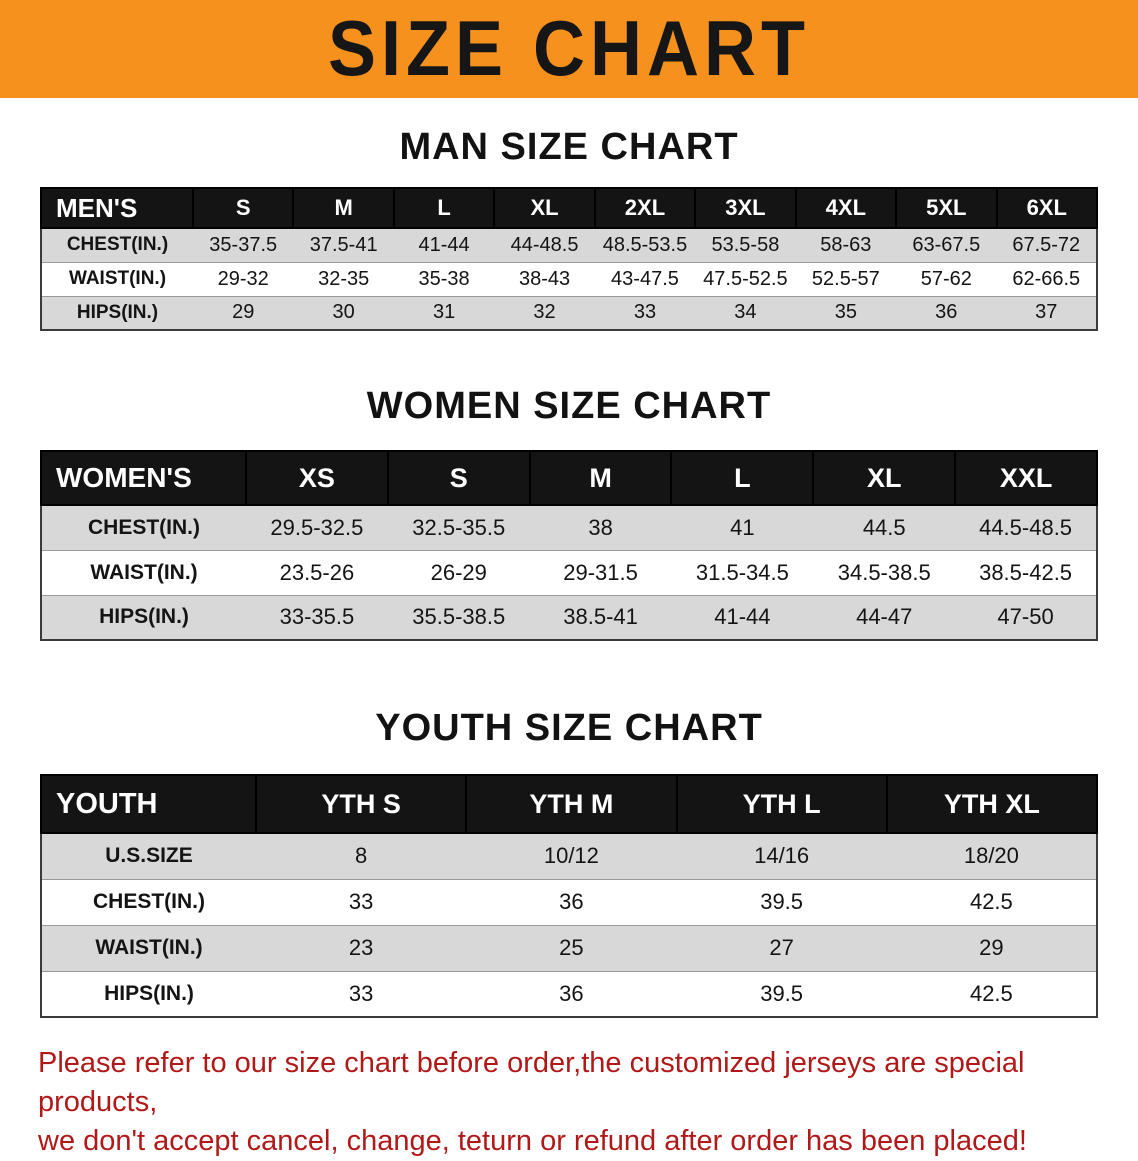  Describe the element at coordinates (992, 804) in the screenshot. I see `size-header-cell: YTH XL` at that location.